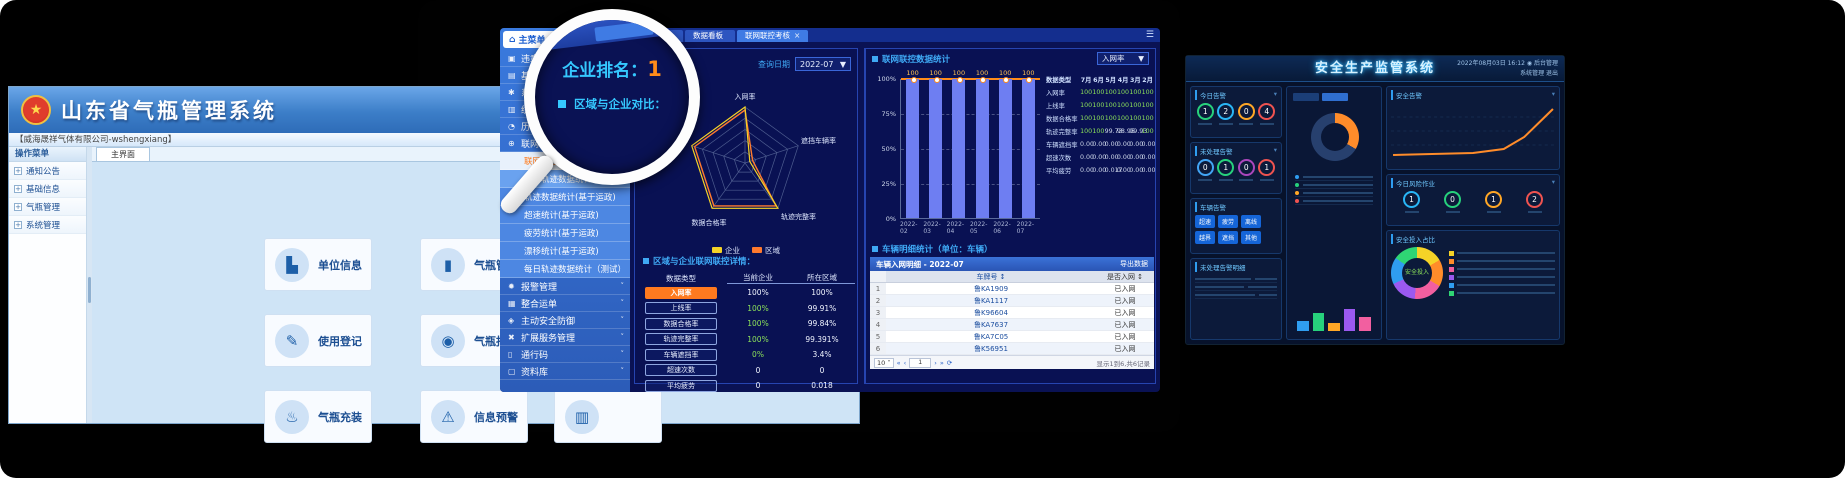 Image resolution: width=1845 pixels, height=478 pixels. Describe the element at coordinates (318, 416) in the screenshot. I see `home-card: ♨ 气瓶充装` at that location.